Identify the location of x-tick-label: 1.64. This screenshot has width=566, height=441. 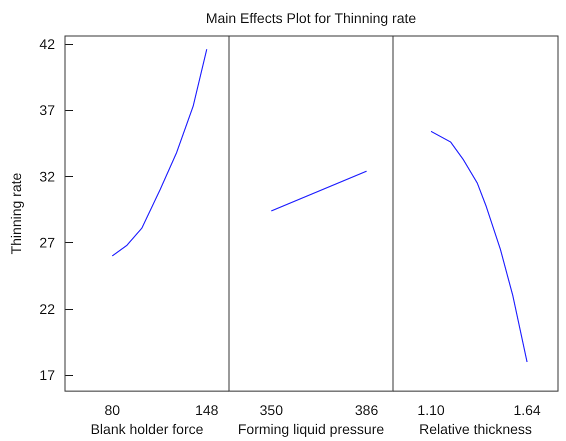
(527, 410).